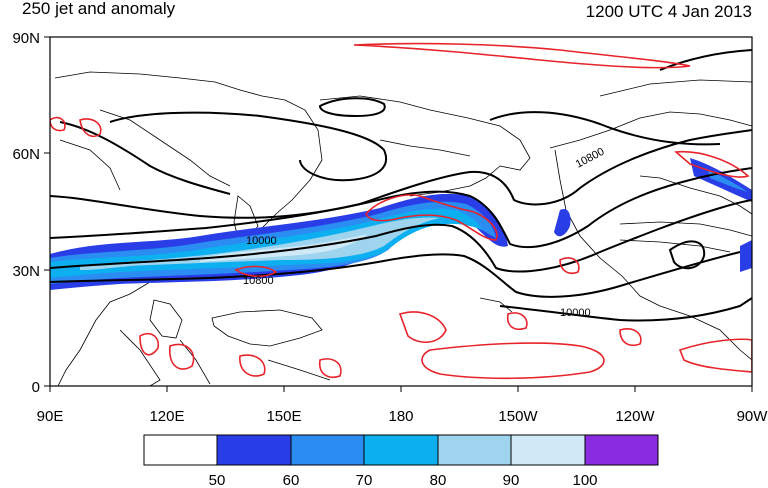  I want to click on jet-atlantic-mid, so click(728, 181).